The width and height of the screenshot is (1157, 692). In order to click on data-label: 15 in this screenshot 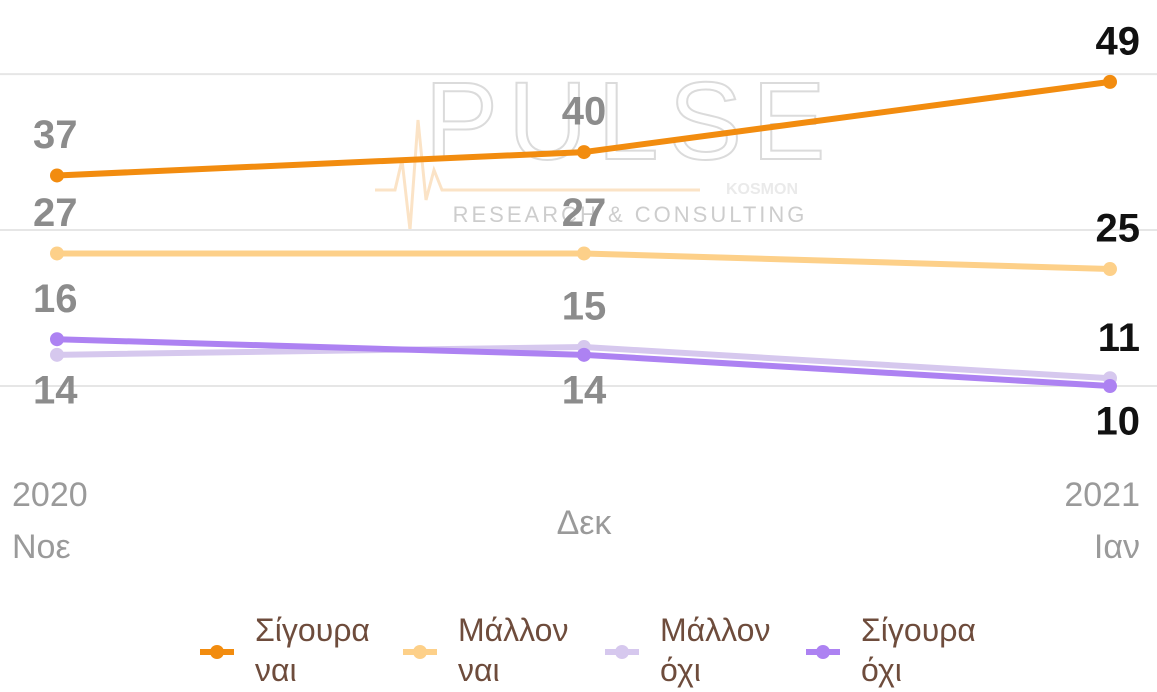, I will do `click(584, 307)`.